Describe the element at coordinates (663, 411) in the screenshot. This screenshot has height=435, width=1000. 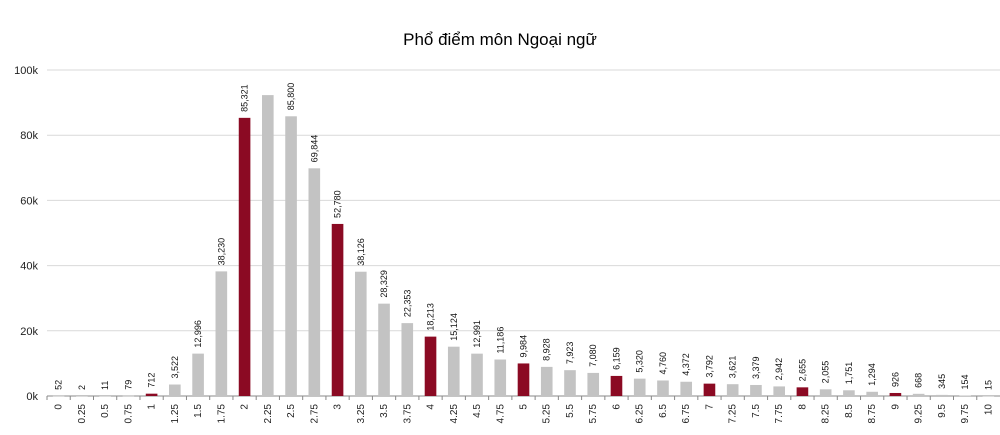
I see `x-tick-label: 6.5` at that location.